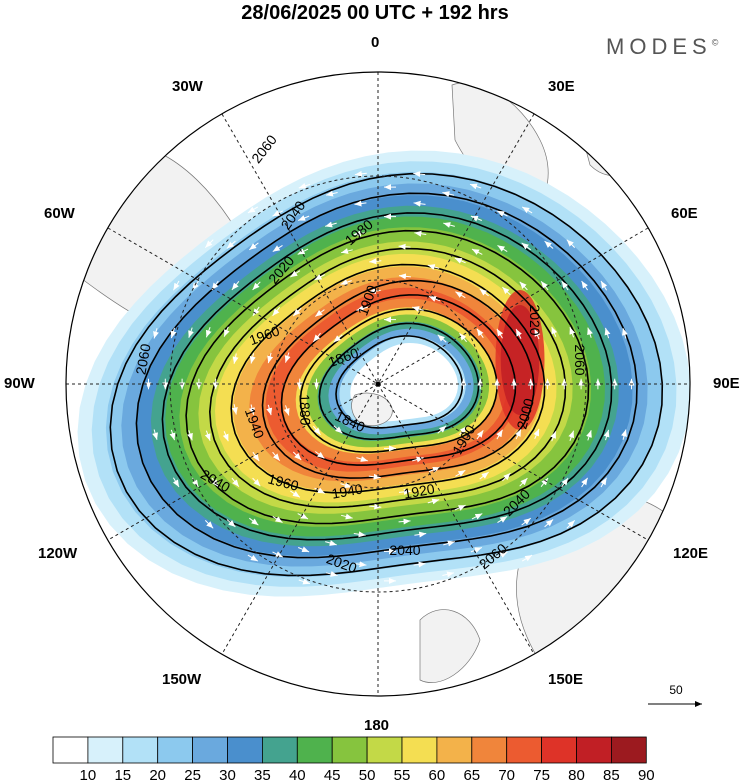  Describe the element at coordinates (59, 213) in the screenshot. I see `lon-label-60w: 60W` at that location.